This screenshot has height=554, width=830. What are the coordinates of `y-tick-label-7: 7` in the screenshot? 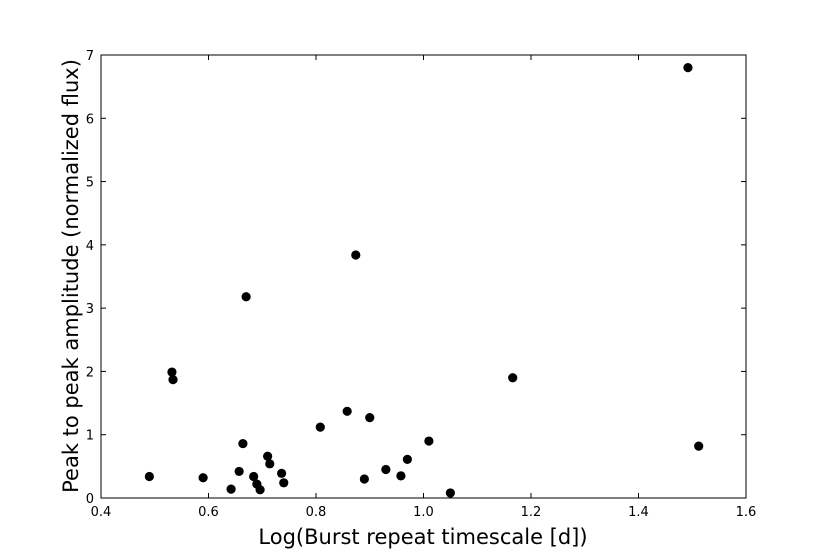 It's located at (90, 56).